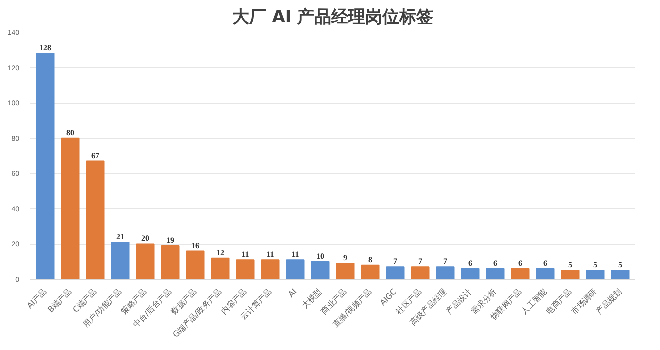  What do you see at coordinates (196, 245) in the screenshot?
I see `data-label: 16` at bounding box center [196, 245].